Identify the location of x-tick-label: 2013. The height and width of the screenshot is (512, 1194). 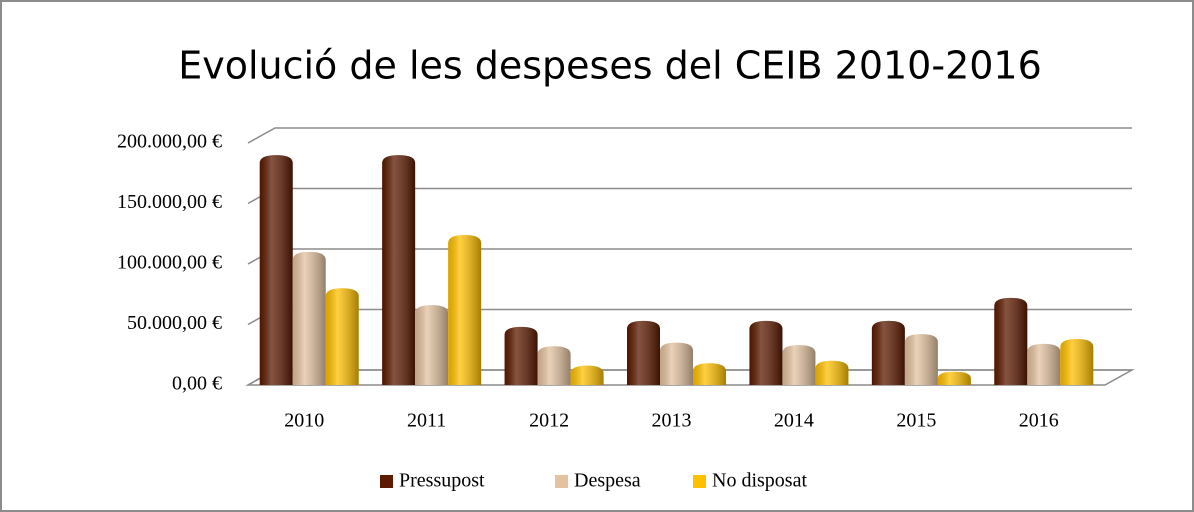
(672, 421).